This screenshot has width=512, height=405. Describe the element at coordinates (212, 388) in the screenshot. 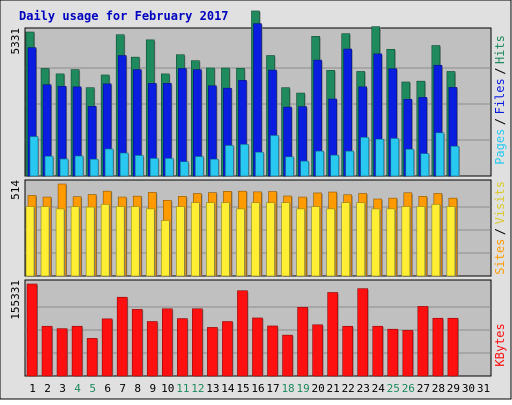

I see `day-label-13: 13` at that location.